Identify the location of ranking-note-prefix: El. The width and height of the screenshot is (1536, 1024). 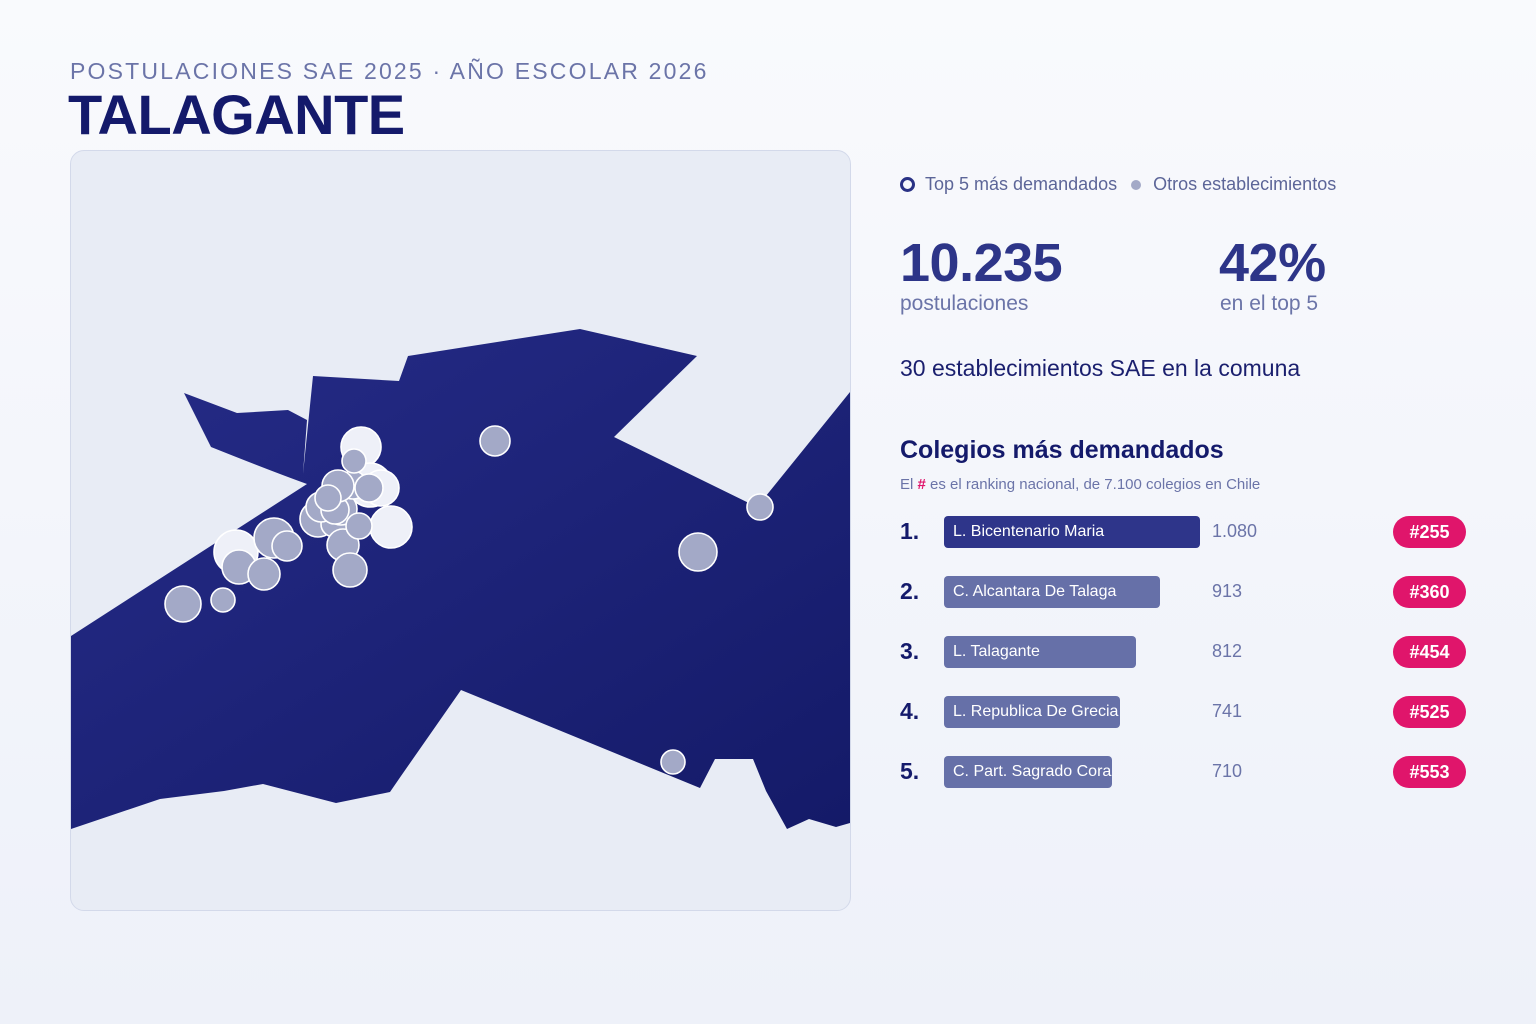
(907, 484).